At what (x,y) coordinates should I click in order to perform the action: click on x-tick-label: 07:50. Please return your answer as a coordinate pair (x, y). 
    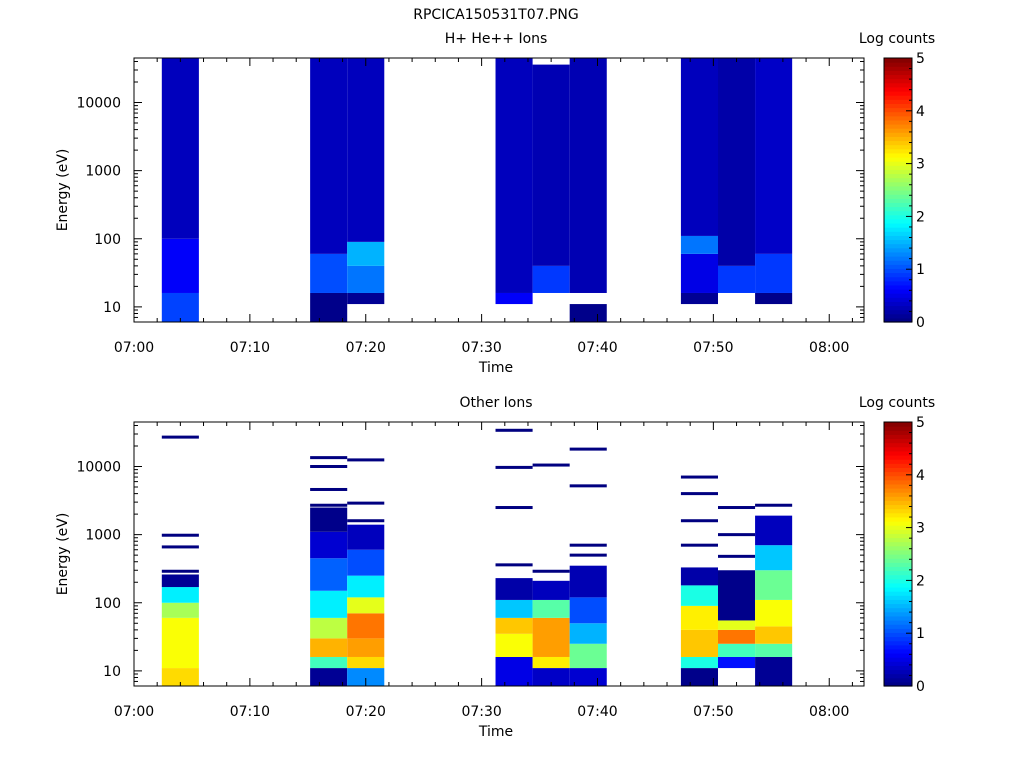
    Looking at the image, I should click on (713, 348).